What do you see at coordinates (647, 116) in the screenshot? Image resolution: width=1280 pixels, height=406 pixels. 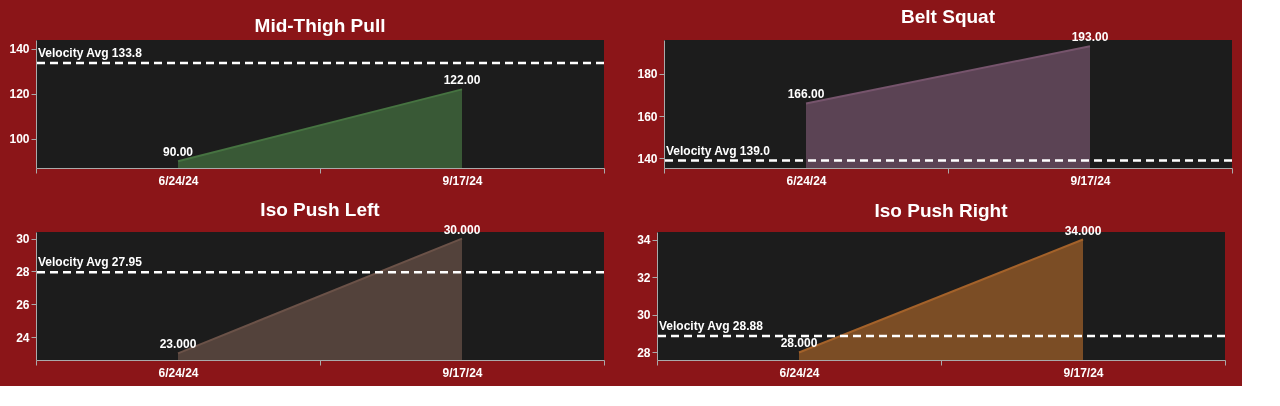 I see `y-tick-label: 160` at bounding box center [647, 116].